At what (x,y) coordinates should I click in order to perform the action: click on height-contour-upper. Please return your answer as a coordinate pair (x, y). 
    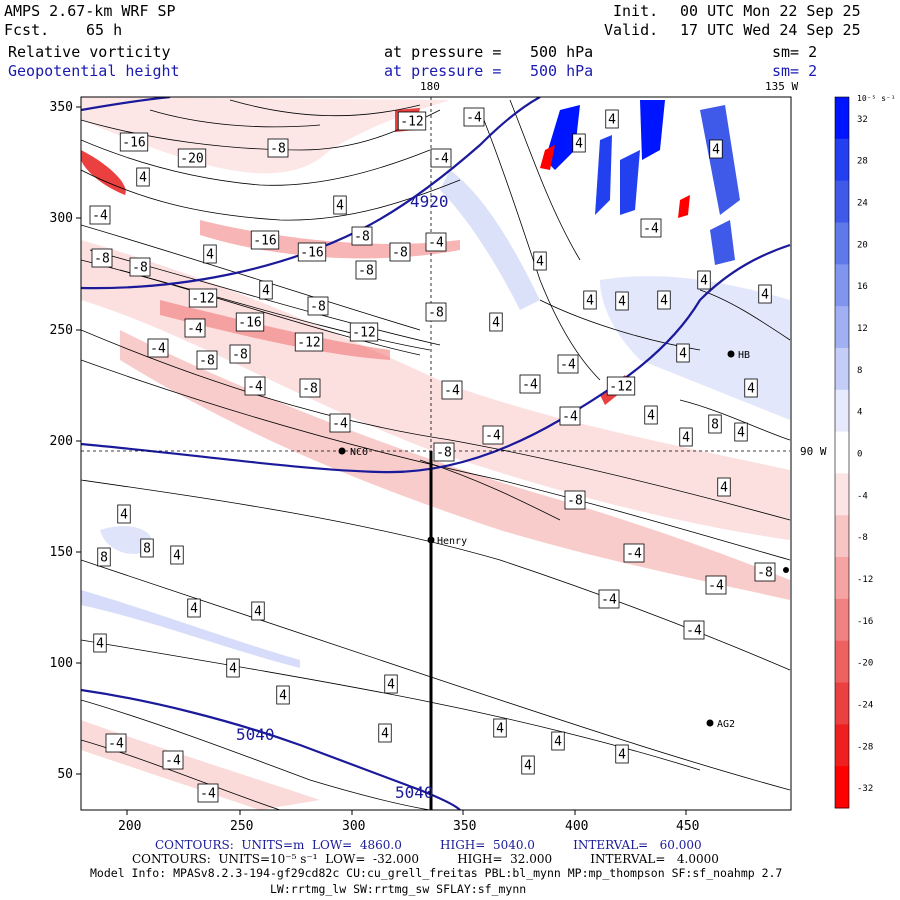
    Looking at the image, I should click on (126, 104).